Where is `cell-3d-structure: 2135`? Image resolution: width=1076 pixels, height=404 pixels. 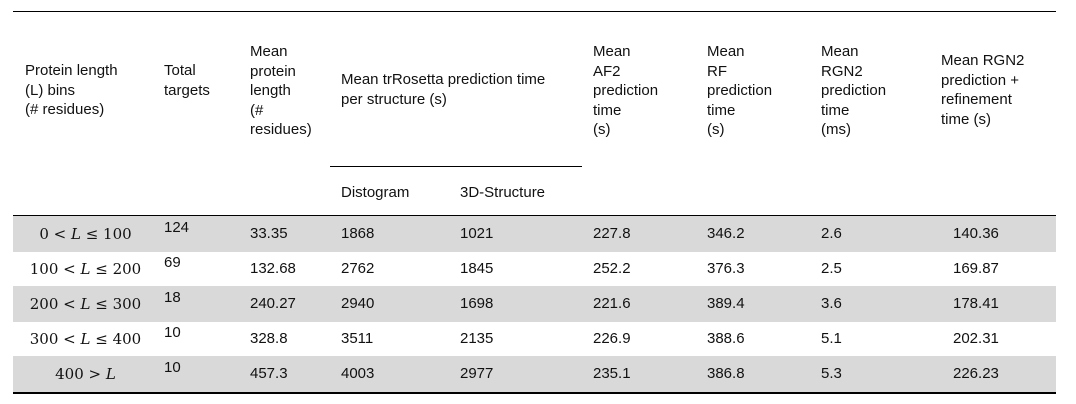
cell-3d-structure: 2135 is located at coordinates (477, 338).